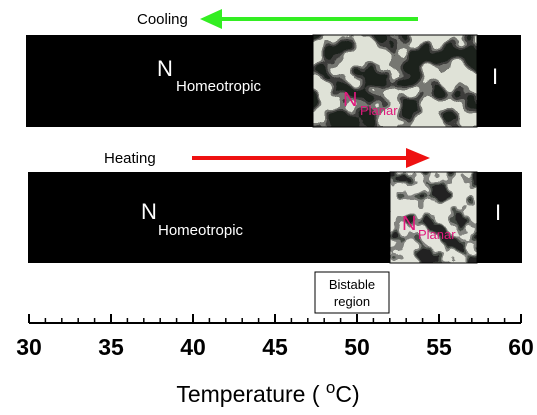  Describe the element at coordinates (495, 76) in the screenshot. I see `cooling-isotropic-label: I` at that location.